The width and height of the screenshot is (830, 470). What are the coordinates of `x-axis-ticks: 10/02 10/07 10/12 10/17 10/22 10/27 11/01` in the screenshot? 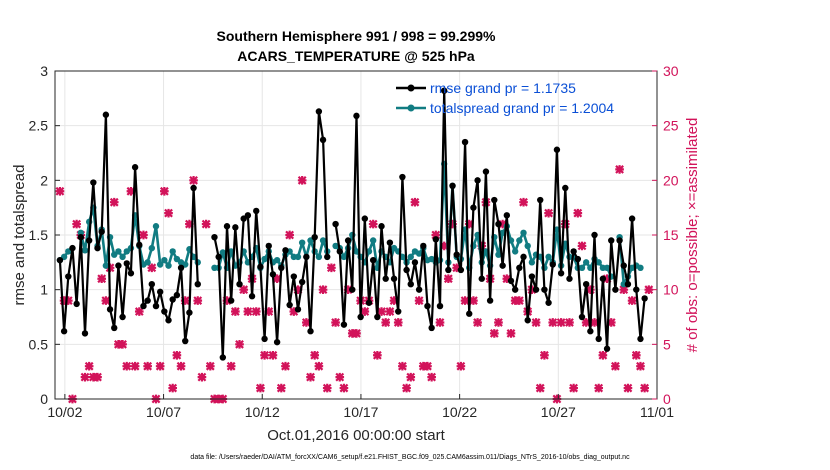 It's located at (360, 407).